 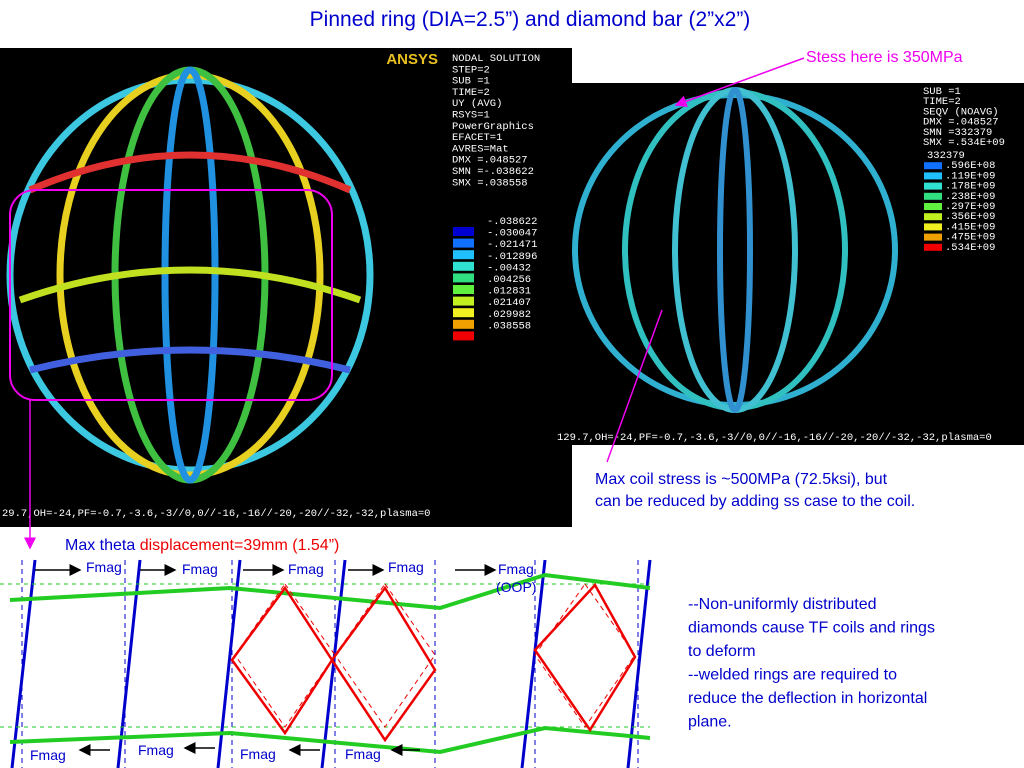 I want to click on legend-label: .021407, so click(x=509, y=303).